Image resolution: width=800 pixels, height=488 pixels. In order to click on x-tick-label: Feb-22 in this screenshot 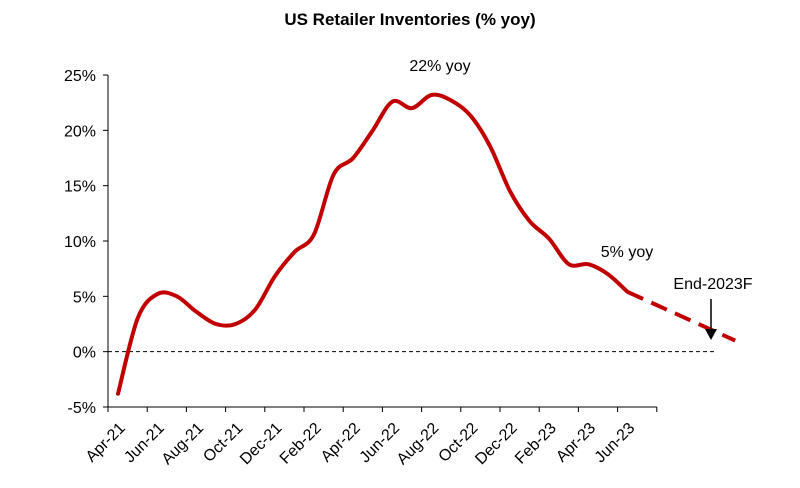, I will do `click(301, 444)`.